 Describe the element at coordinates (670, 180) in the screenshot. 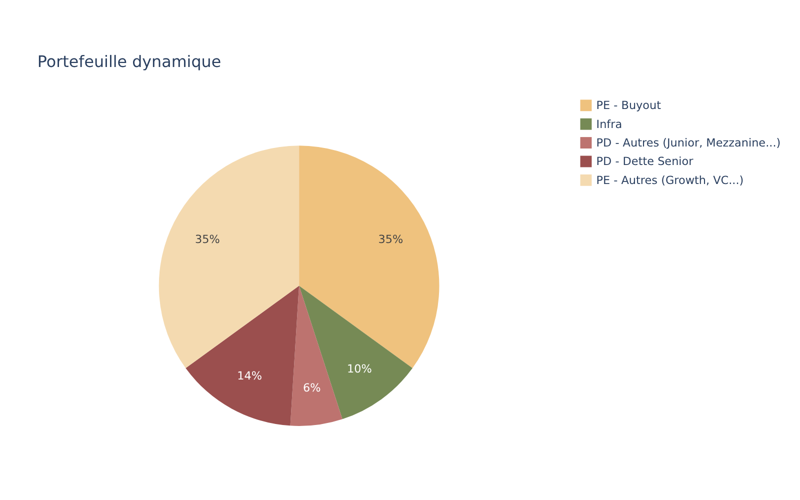

I see `legend-label: PE - Autres (Growth, VC...)` at that location.